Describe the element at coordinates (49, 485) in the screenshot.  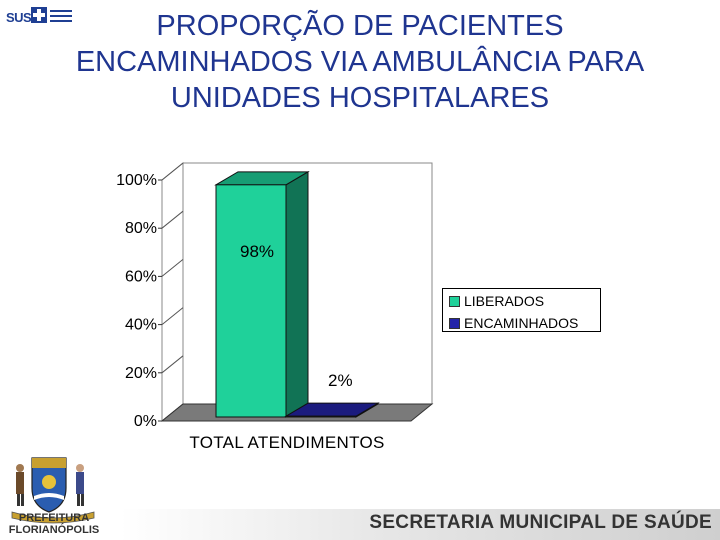
I see `shield-icon` at that location.